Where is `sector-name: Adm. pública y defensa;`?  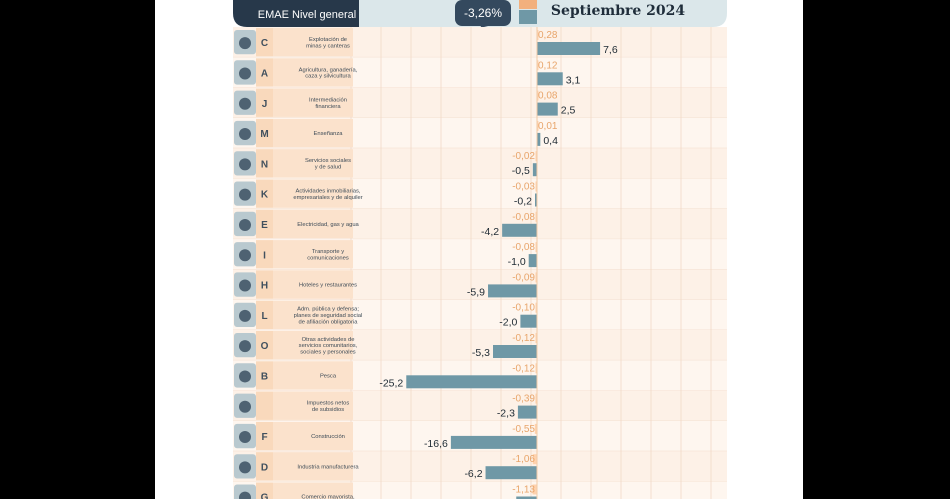
sector-name: Adm. pública y defensa; is located at coordinates (328, 309).